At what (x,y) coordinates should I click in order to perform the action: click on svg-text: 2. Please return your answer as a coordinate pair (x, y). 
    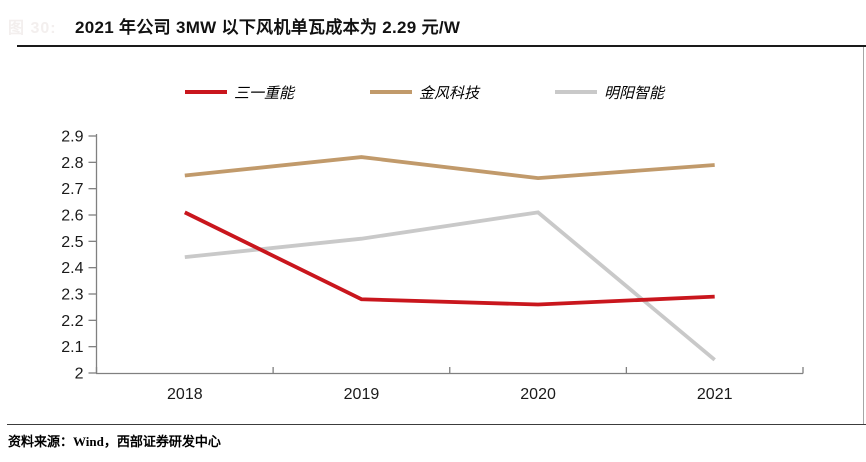
    Looking at the image, I should click on (79, 374).